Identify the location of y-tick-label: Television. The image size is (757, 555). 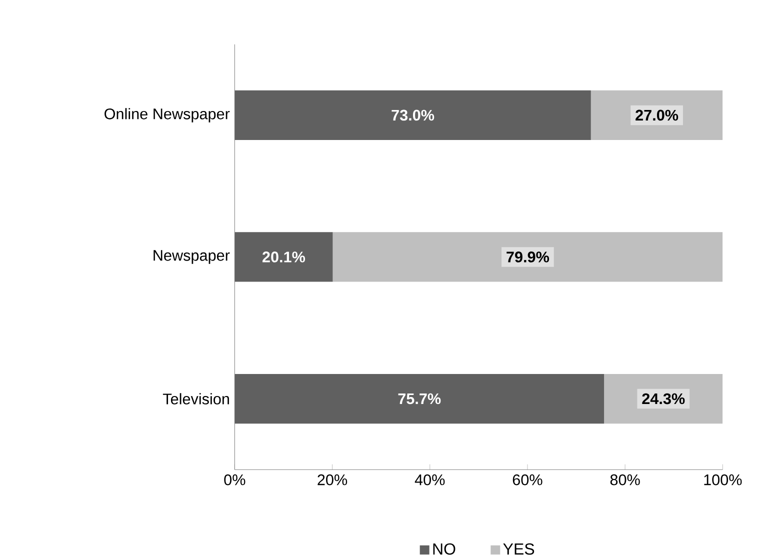
(195, 398).